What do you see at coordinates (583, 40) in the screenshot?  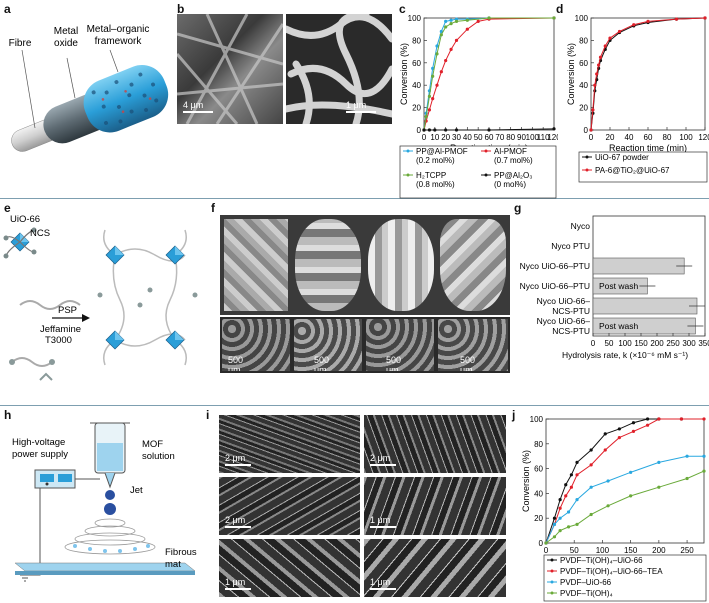 I see `y-tick-label: 80` at bounding box center [583, 40].